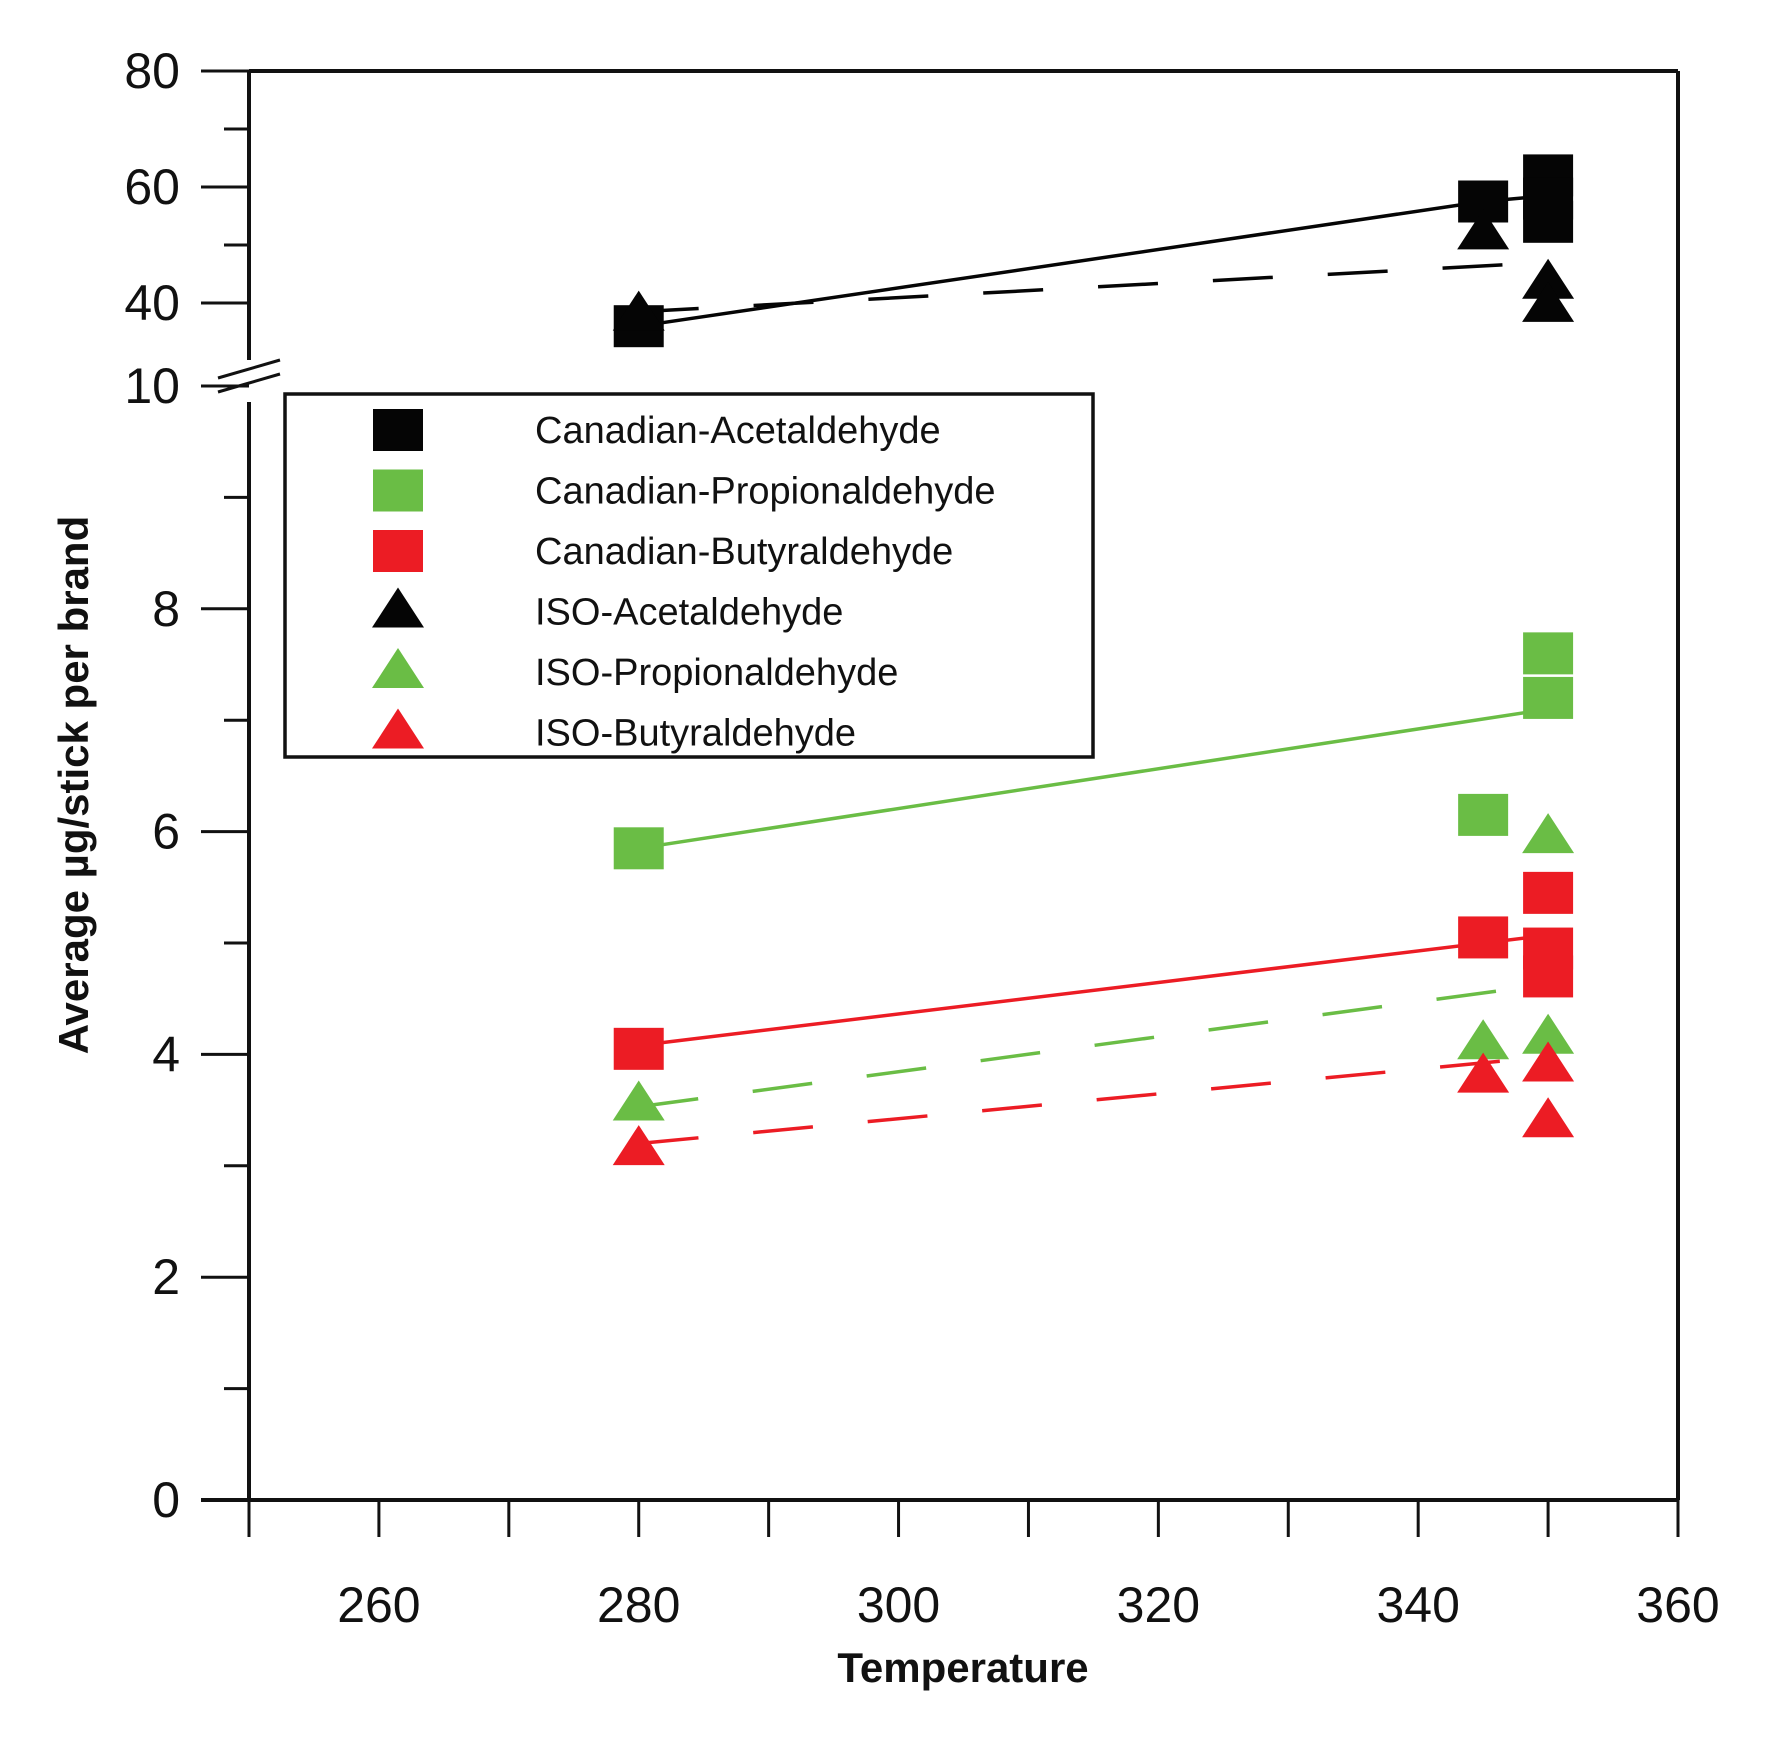 The height and width of the screenshot is (1741, 1768). What do you see at coordinates (73, 785) in the screenshot?
I see `y-axis-label: Average µg/stick per brand` at bounding box center [73, 785].